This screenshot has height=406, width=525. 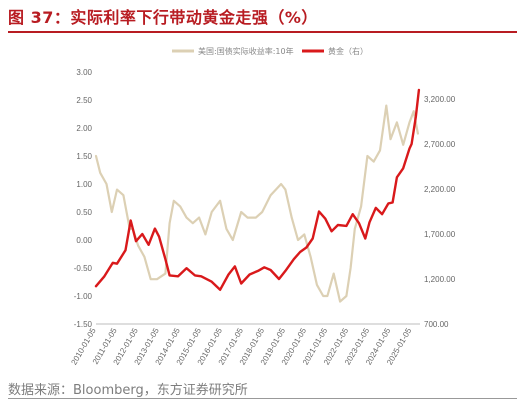 I want to click on y-left-tick-label: 1.00, so click(x=84, y=184).